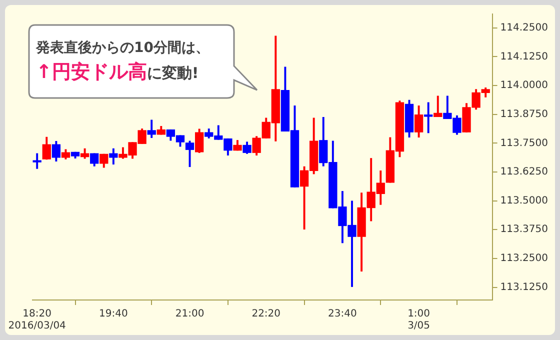 The width and height of the screenshot is (560, 340). I want to click on y-tick-label: 114.0000, so click(524, 86).